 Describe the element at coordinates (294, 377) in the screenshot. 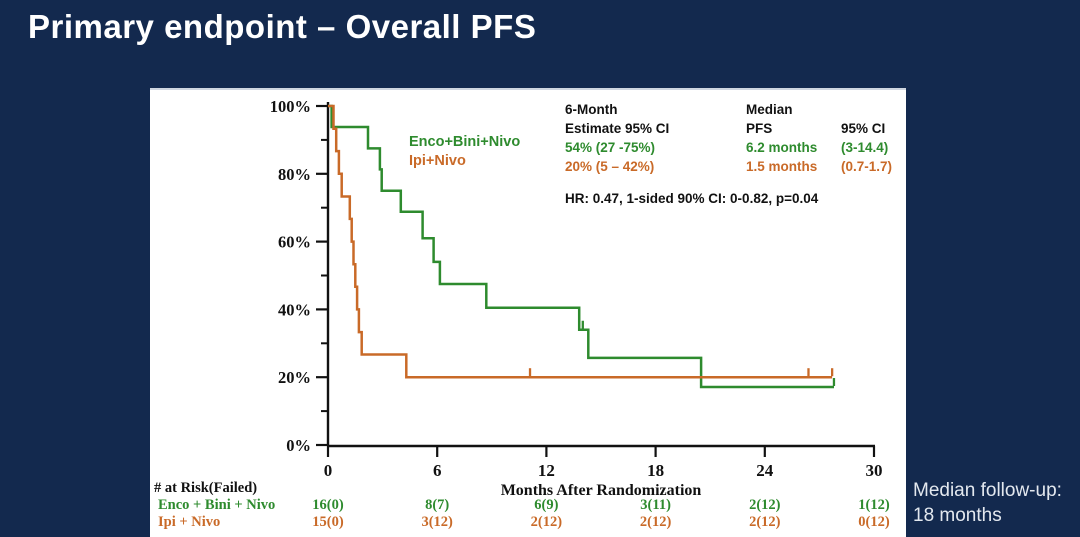

I see `y-tick-label: 20%` at that location.